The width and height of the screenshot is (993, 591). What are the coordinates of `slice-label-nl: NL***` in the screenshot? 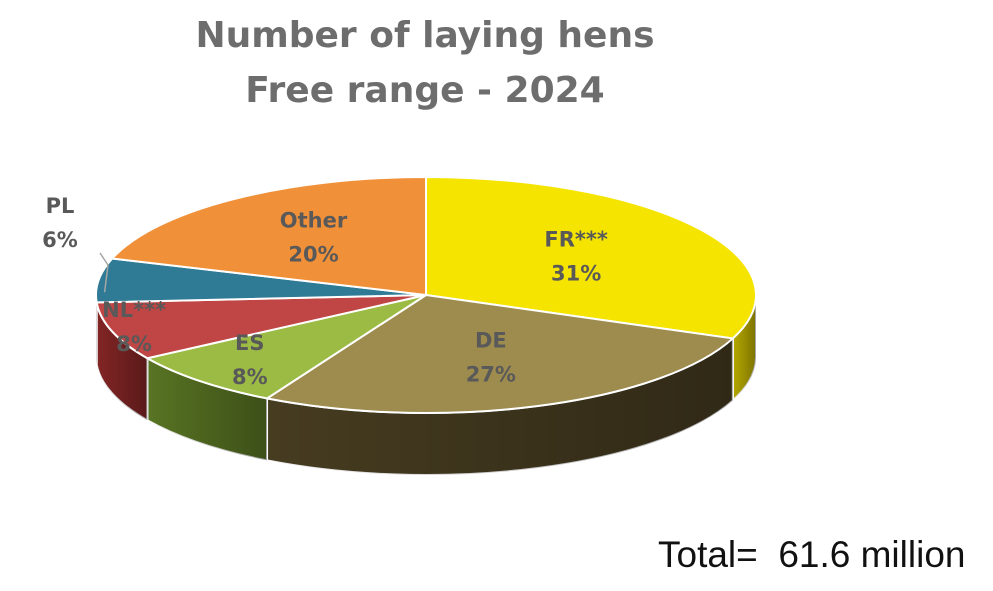 It's located at (134, 310).